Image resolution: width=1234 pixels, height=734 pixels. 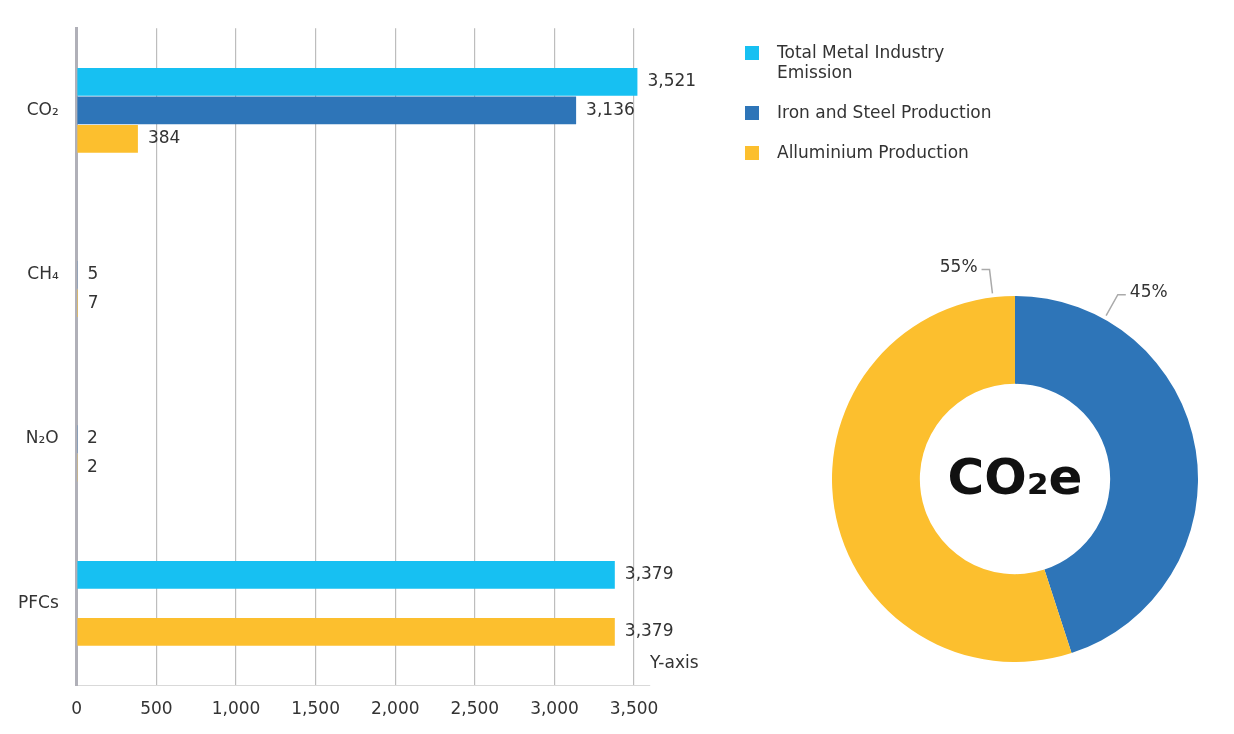 What do you see at coordinates (634, 708) in the screenshot?
I see `x-tick-label: 3,500` at bounding box center [634, 708].